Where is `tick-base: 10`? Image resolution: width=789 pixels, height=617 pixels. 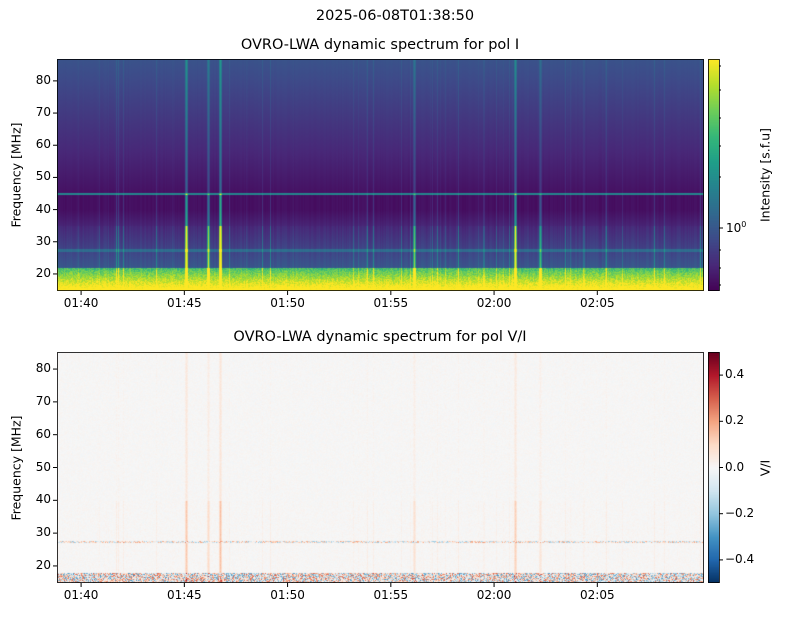
tick-base: 10 is located at coordinates (734, 228).